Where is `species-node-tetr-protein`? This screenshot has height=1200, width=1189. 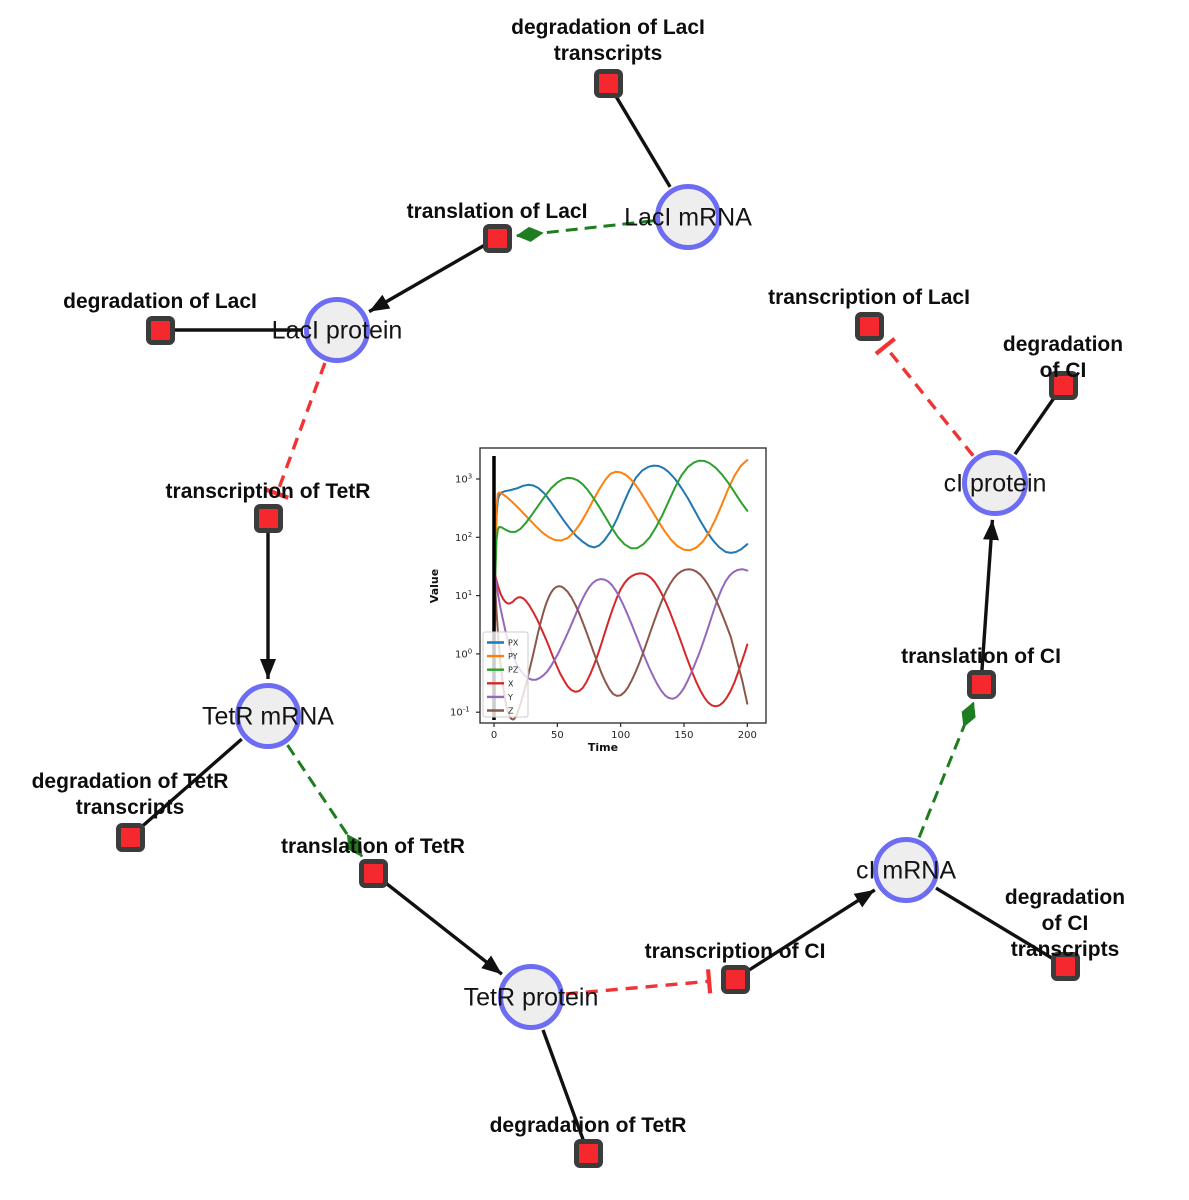
species-node-tetr-protein is located at coordinates (531, 997).